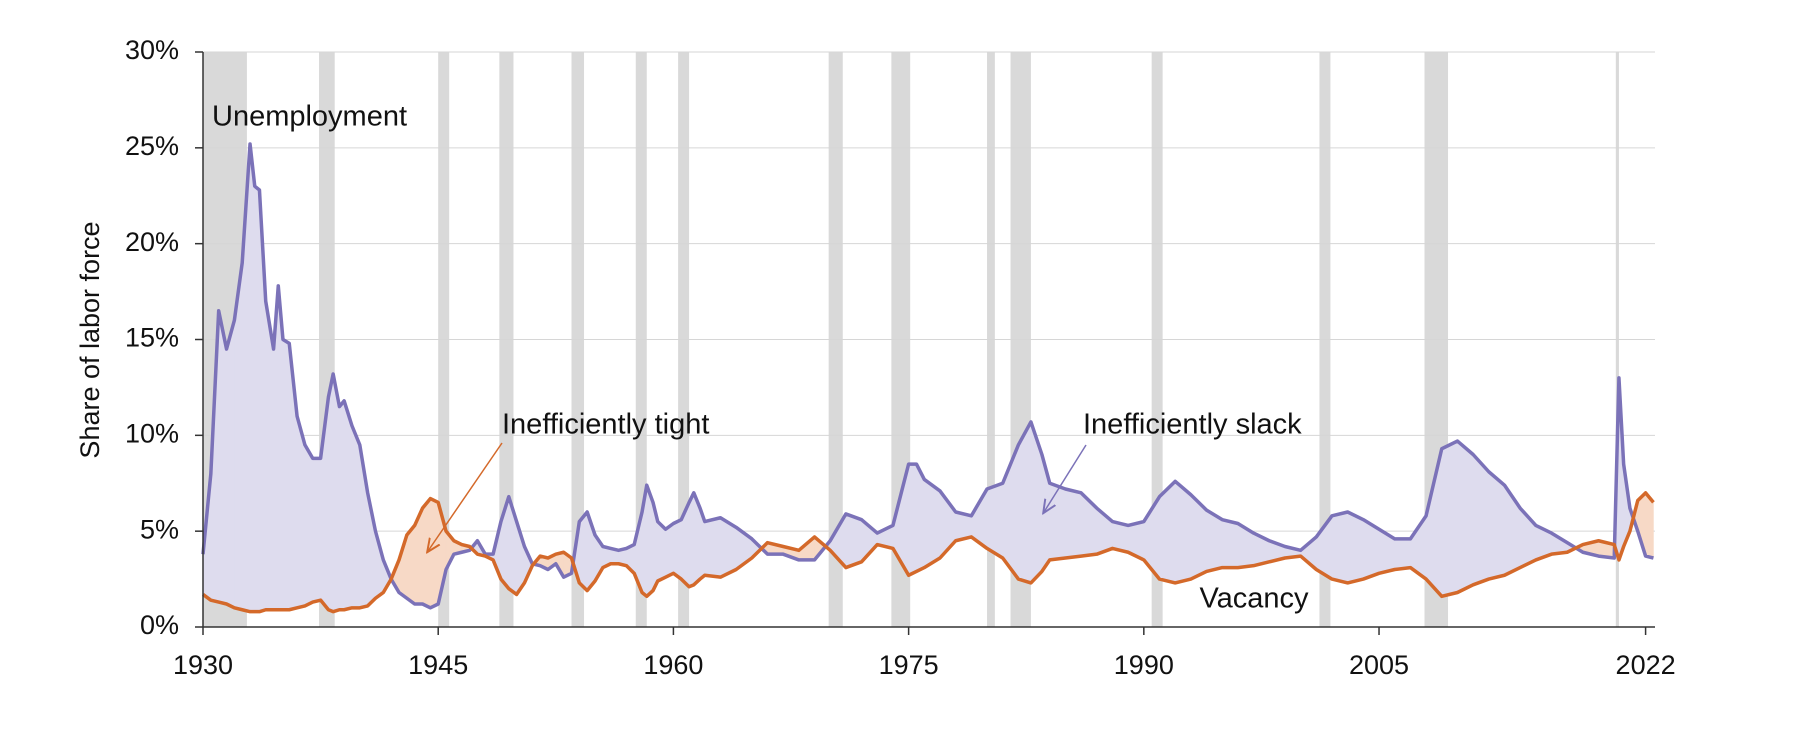 This screenshot has height=740, width=1800. What do you see at coordinates (1379, 665) in the screenshot?
I see `x-tick-label: 2005` at bounding box center [1379, 665].